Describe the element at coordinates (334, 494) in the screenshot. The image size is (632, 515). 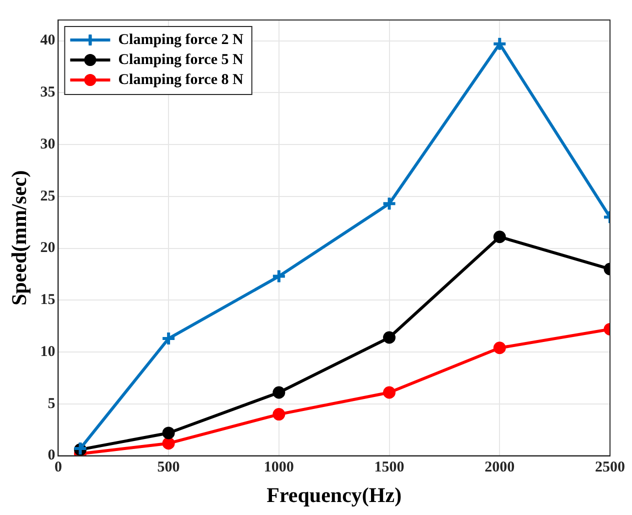
I see `x-axis-title: Frequency(Hz)` at that location.